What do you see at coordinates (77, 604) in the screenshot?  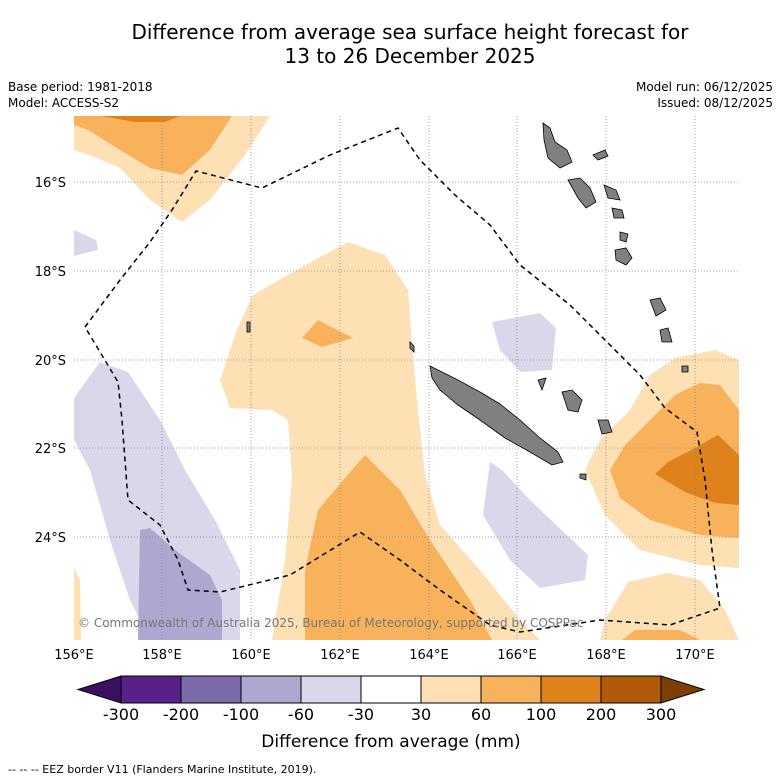 I see `contour-pos-30-southwest-edge` at bounding box center [77, 604].